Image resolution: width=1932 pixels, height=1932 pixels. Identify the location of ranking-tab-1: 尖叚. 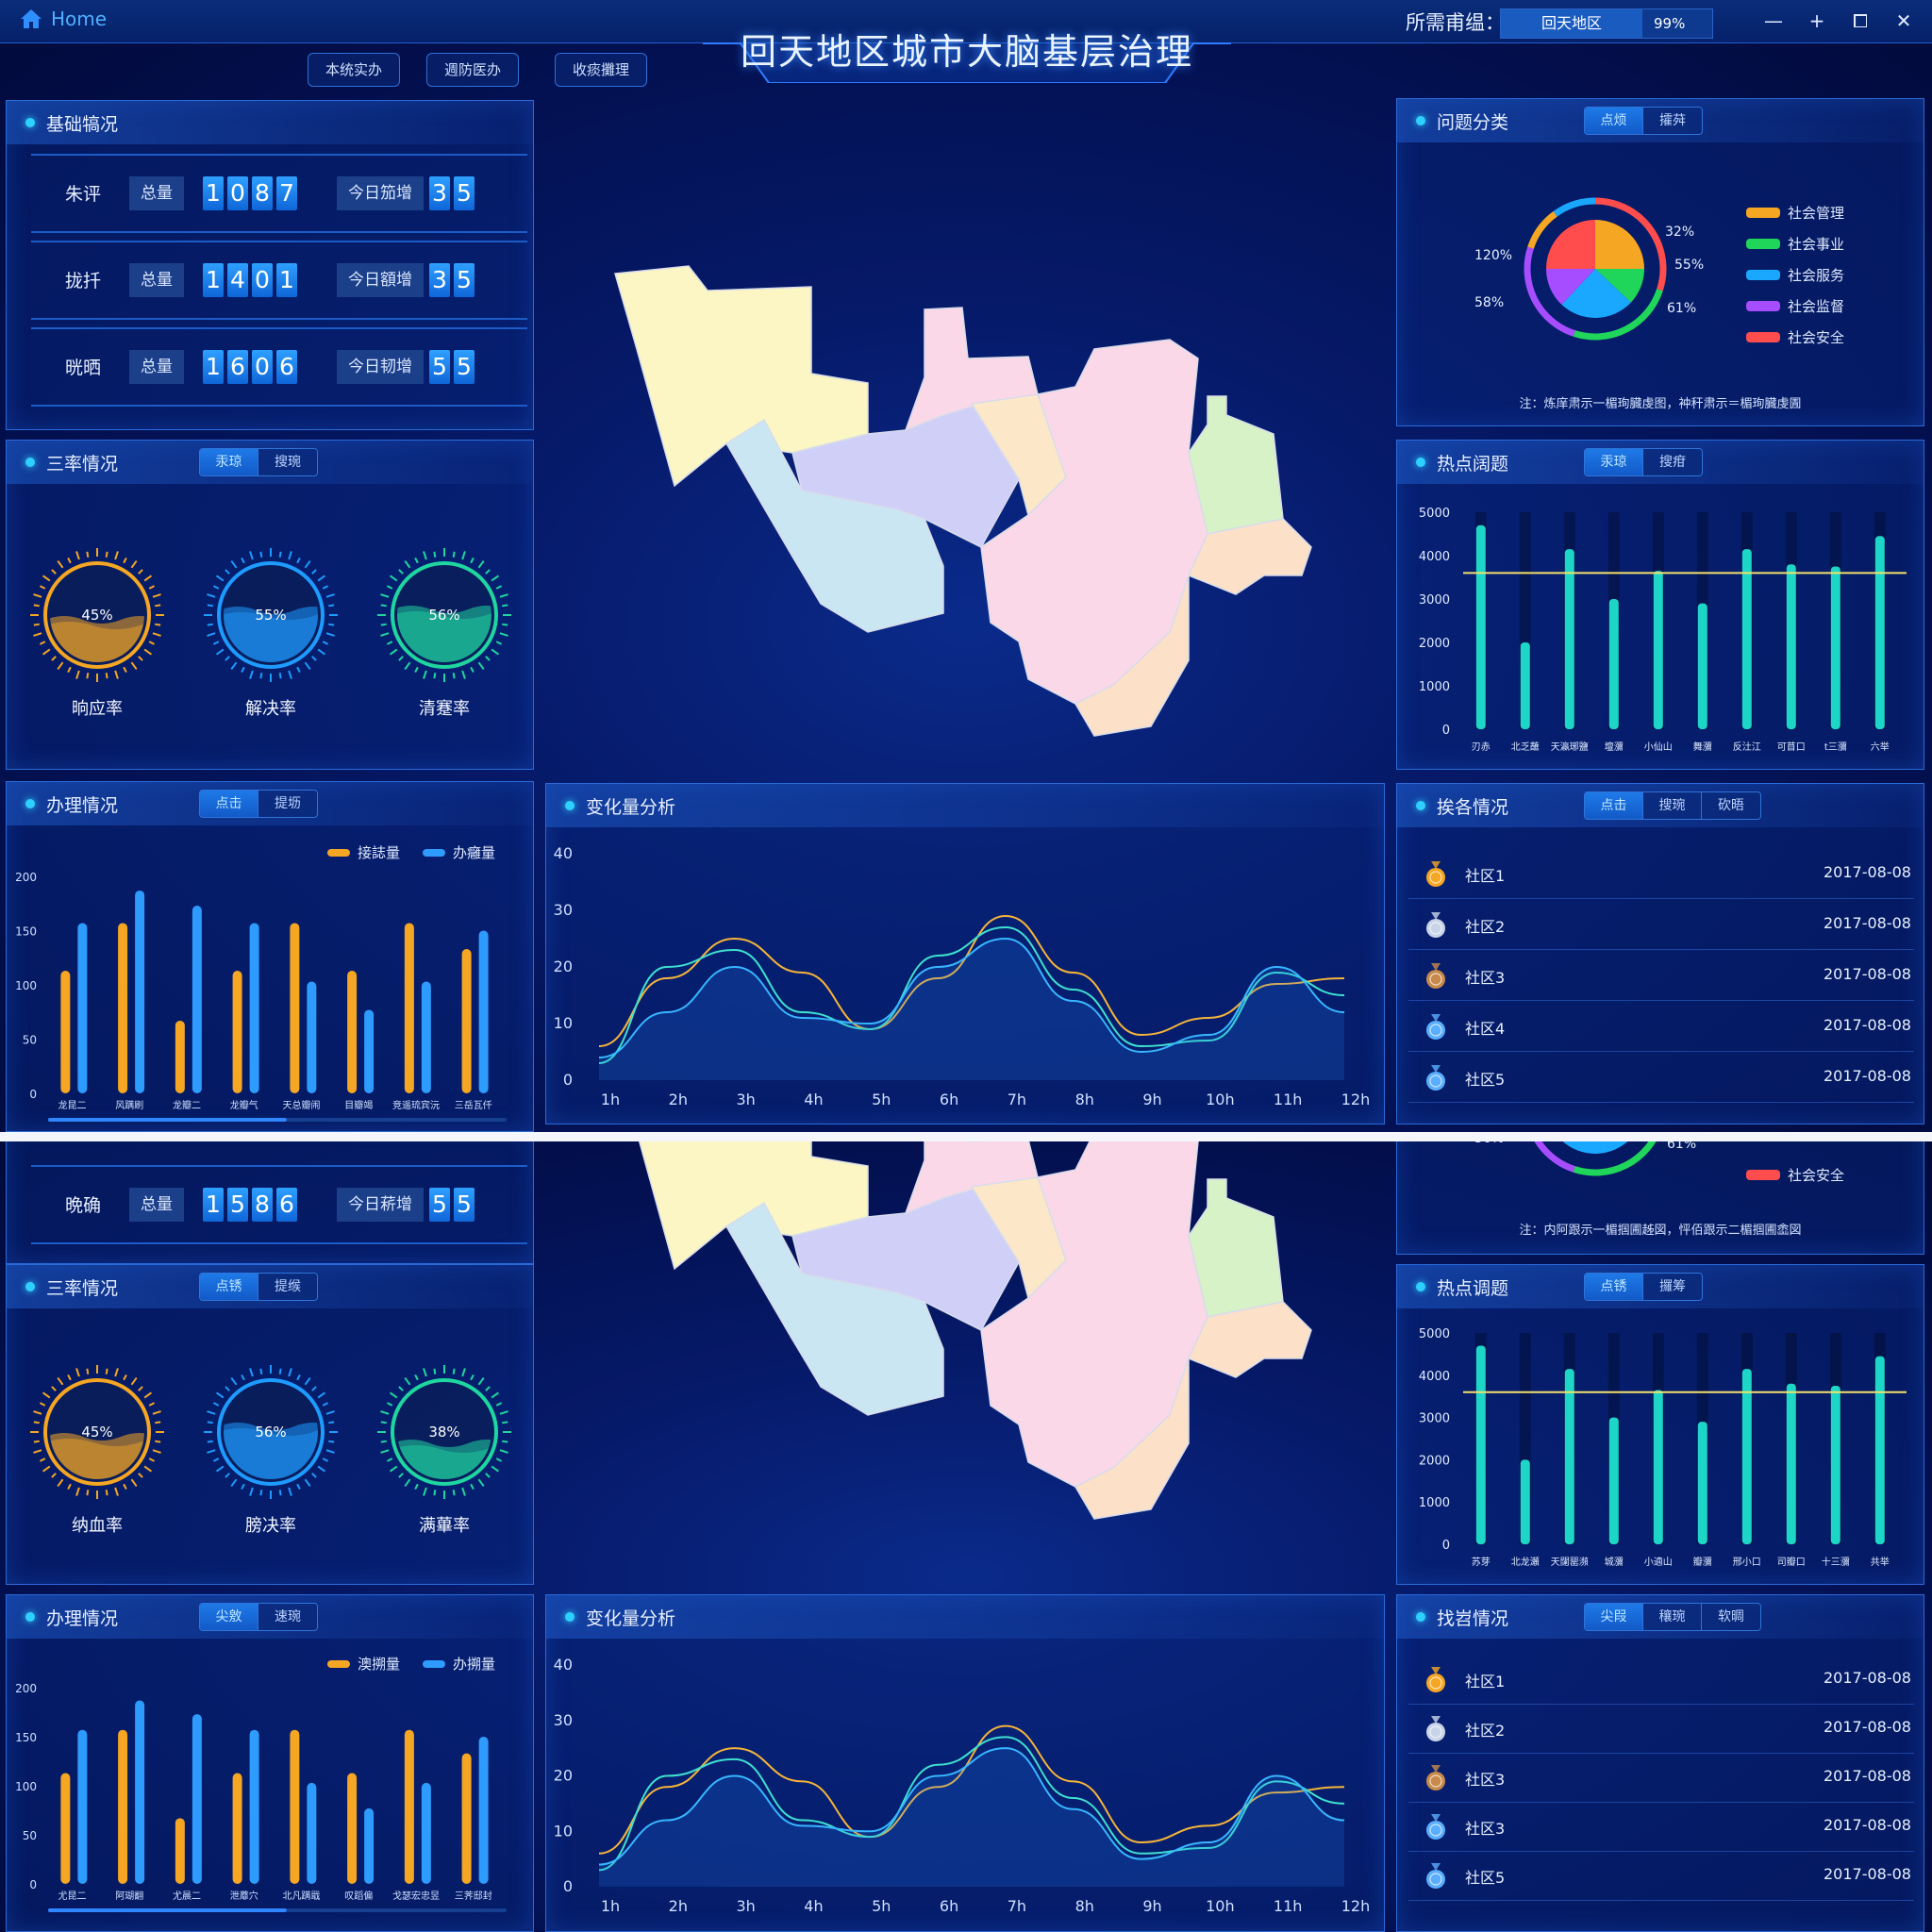
(1614, 1617).